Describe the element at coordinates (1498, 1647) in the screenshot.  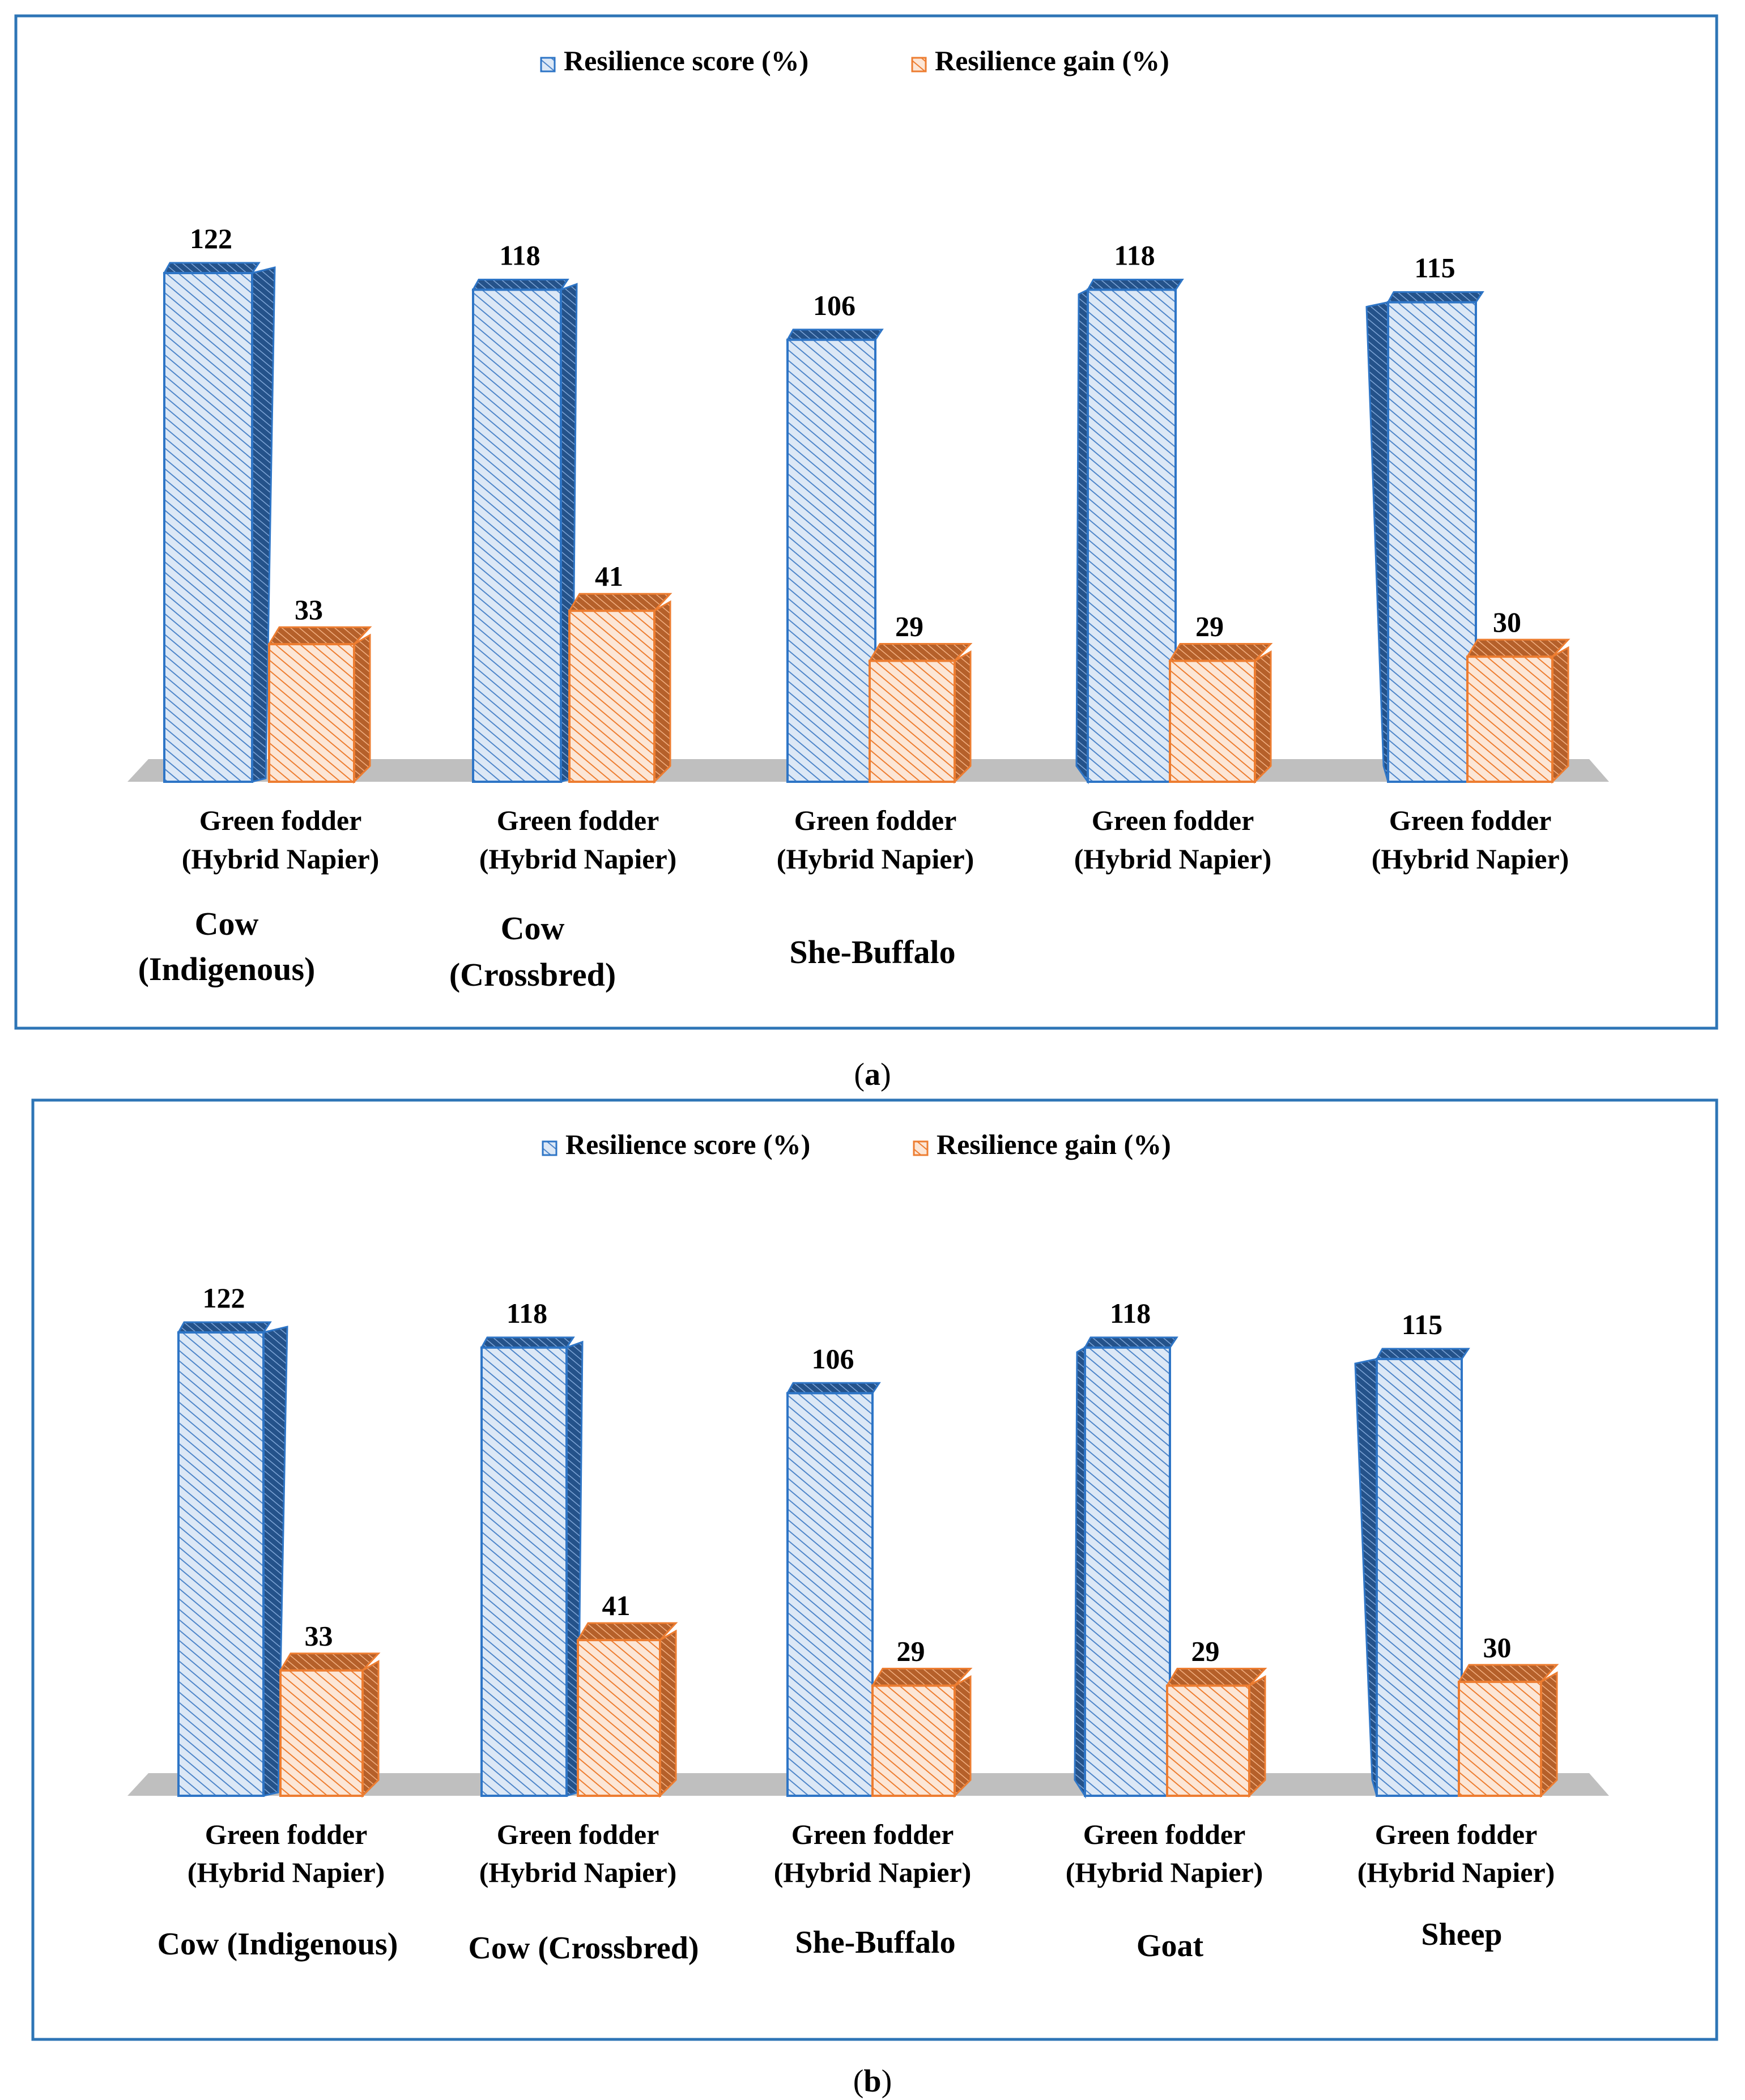
I see `data-label-resilience-gain: 30` at that location.